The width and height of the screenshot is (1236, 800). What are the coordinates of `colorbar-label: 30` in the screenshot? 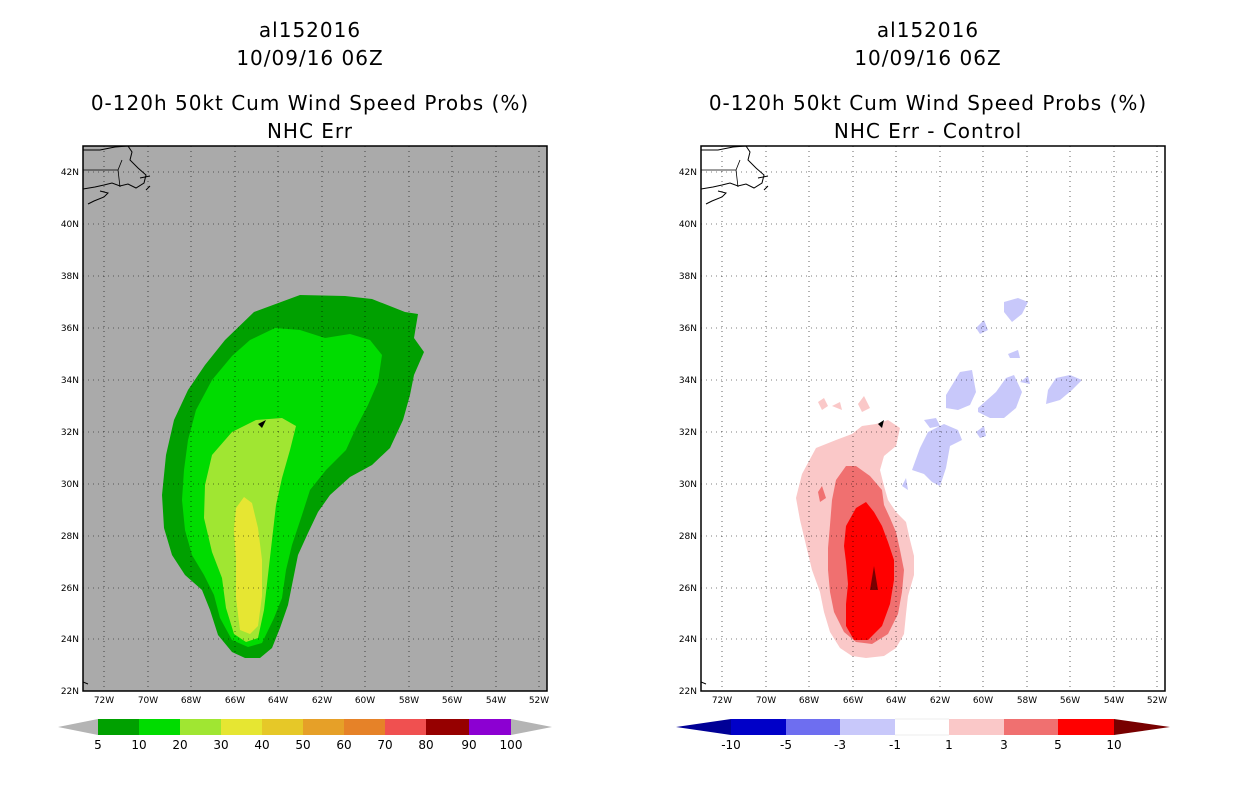 It's located at (220, 745).